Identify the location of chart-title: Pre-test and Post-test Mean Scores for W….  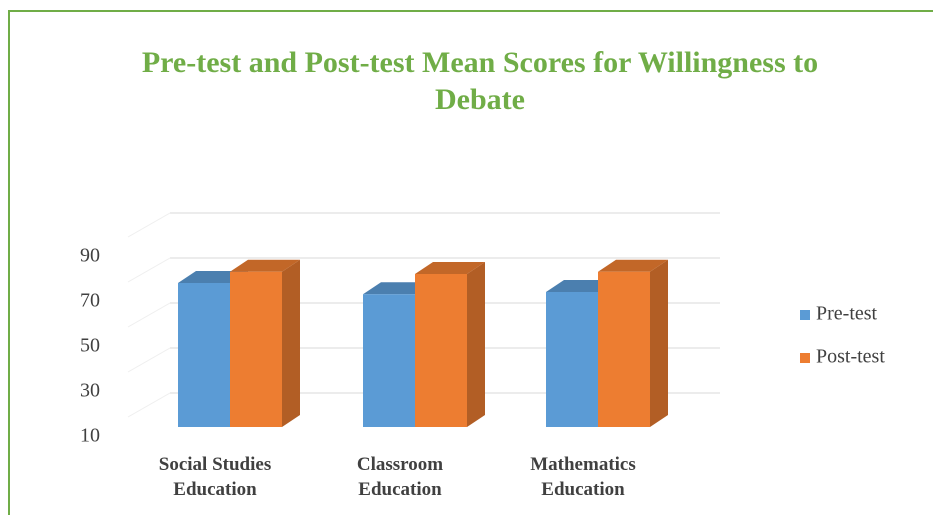
(480, 81).